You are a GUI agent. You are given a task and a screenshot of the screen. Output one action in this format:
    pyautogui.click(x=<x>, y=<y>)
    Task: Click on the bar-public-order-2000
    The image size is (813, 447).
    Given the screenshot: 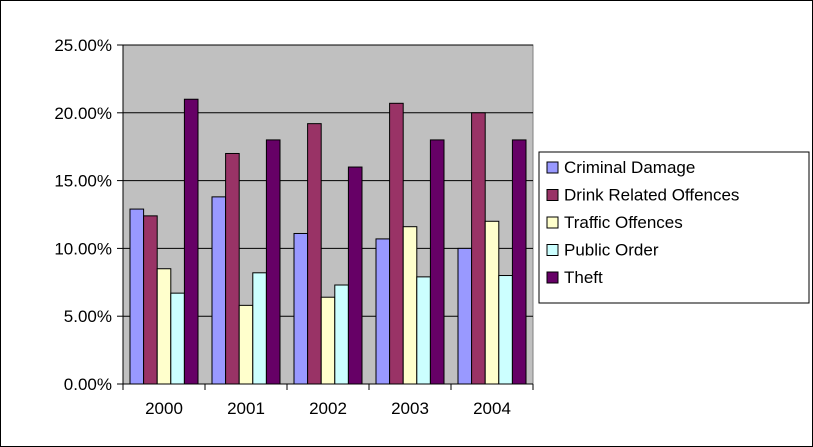 What is the action you would take?
    pyautogui.click(x=177, y=338)
    